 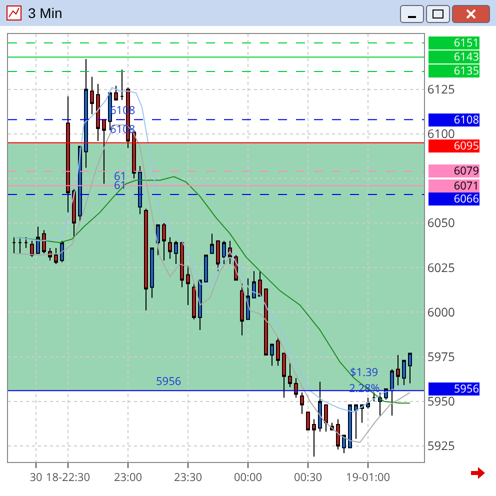 What do you see at coordinates (169, 381) in the screenshot?
I see `annotation: 5956` at bounding box center [169, 381].